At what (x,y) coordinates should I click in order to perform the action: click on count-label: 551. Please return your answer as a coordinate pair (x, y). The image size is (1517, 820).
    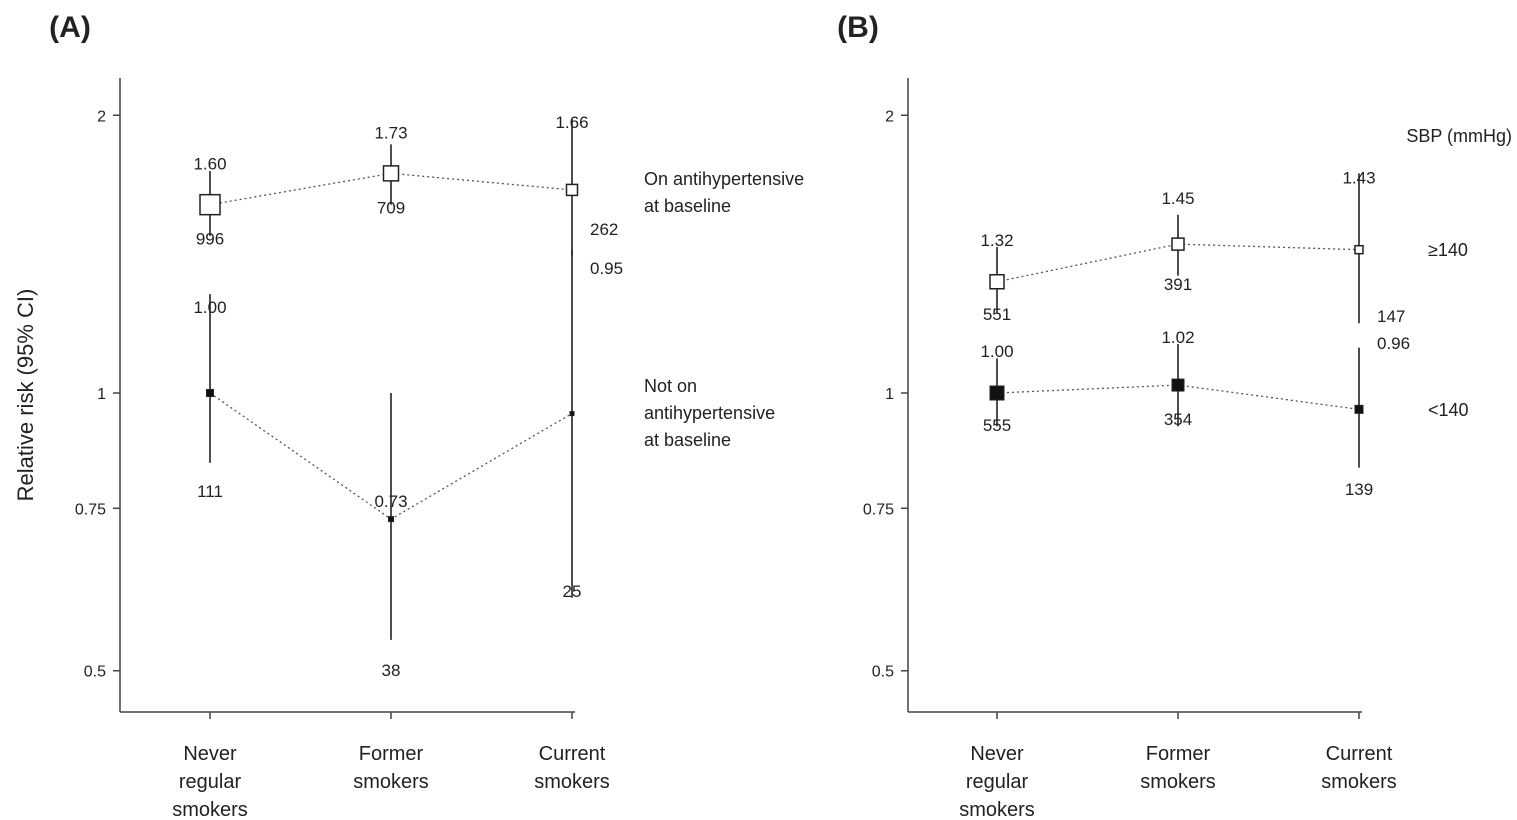
    Looking at the image, I should click on (997, 314).